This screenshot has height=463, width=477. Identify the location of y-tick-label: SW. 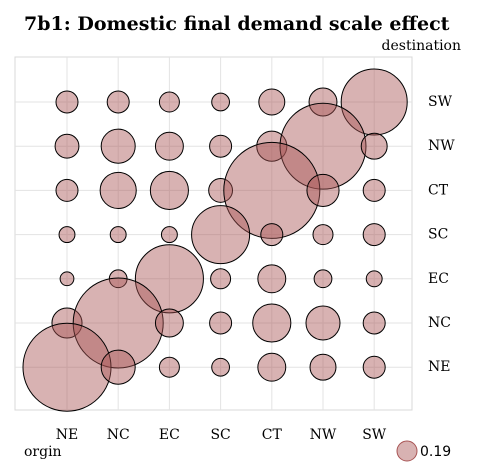
(440, 102).